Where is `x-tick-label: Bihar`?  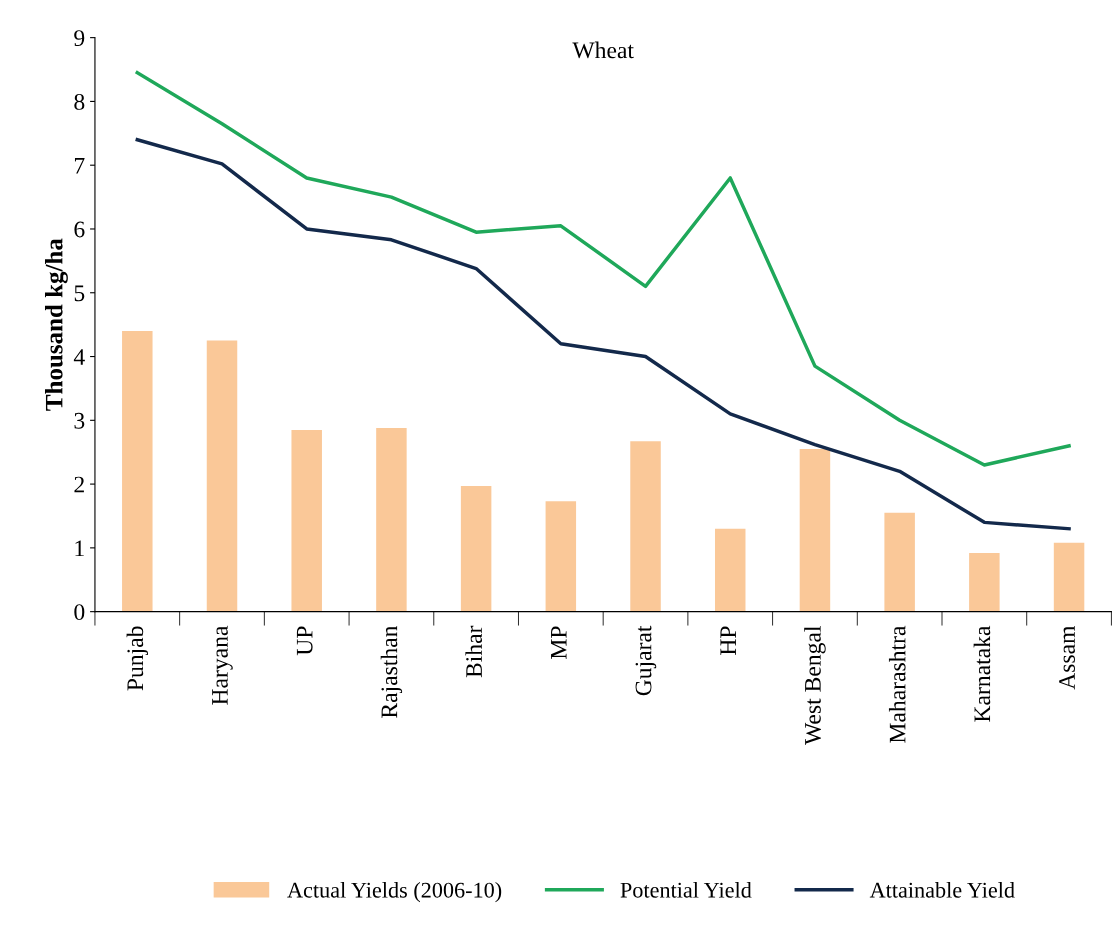 x-tick-label: Bihar is located at coordinates (474, 651).